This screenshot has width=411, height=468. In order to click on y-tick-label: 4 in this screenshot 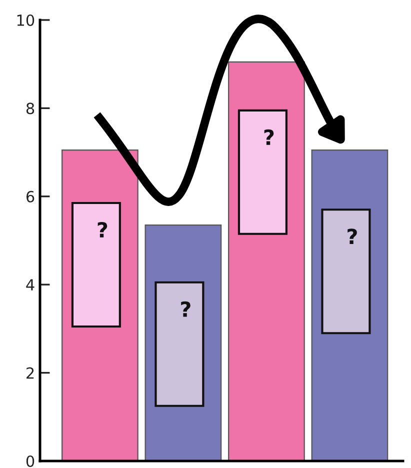, I will do `click(30, 284)`.